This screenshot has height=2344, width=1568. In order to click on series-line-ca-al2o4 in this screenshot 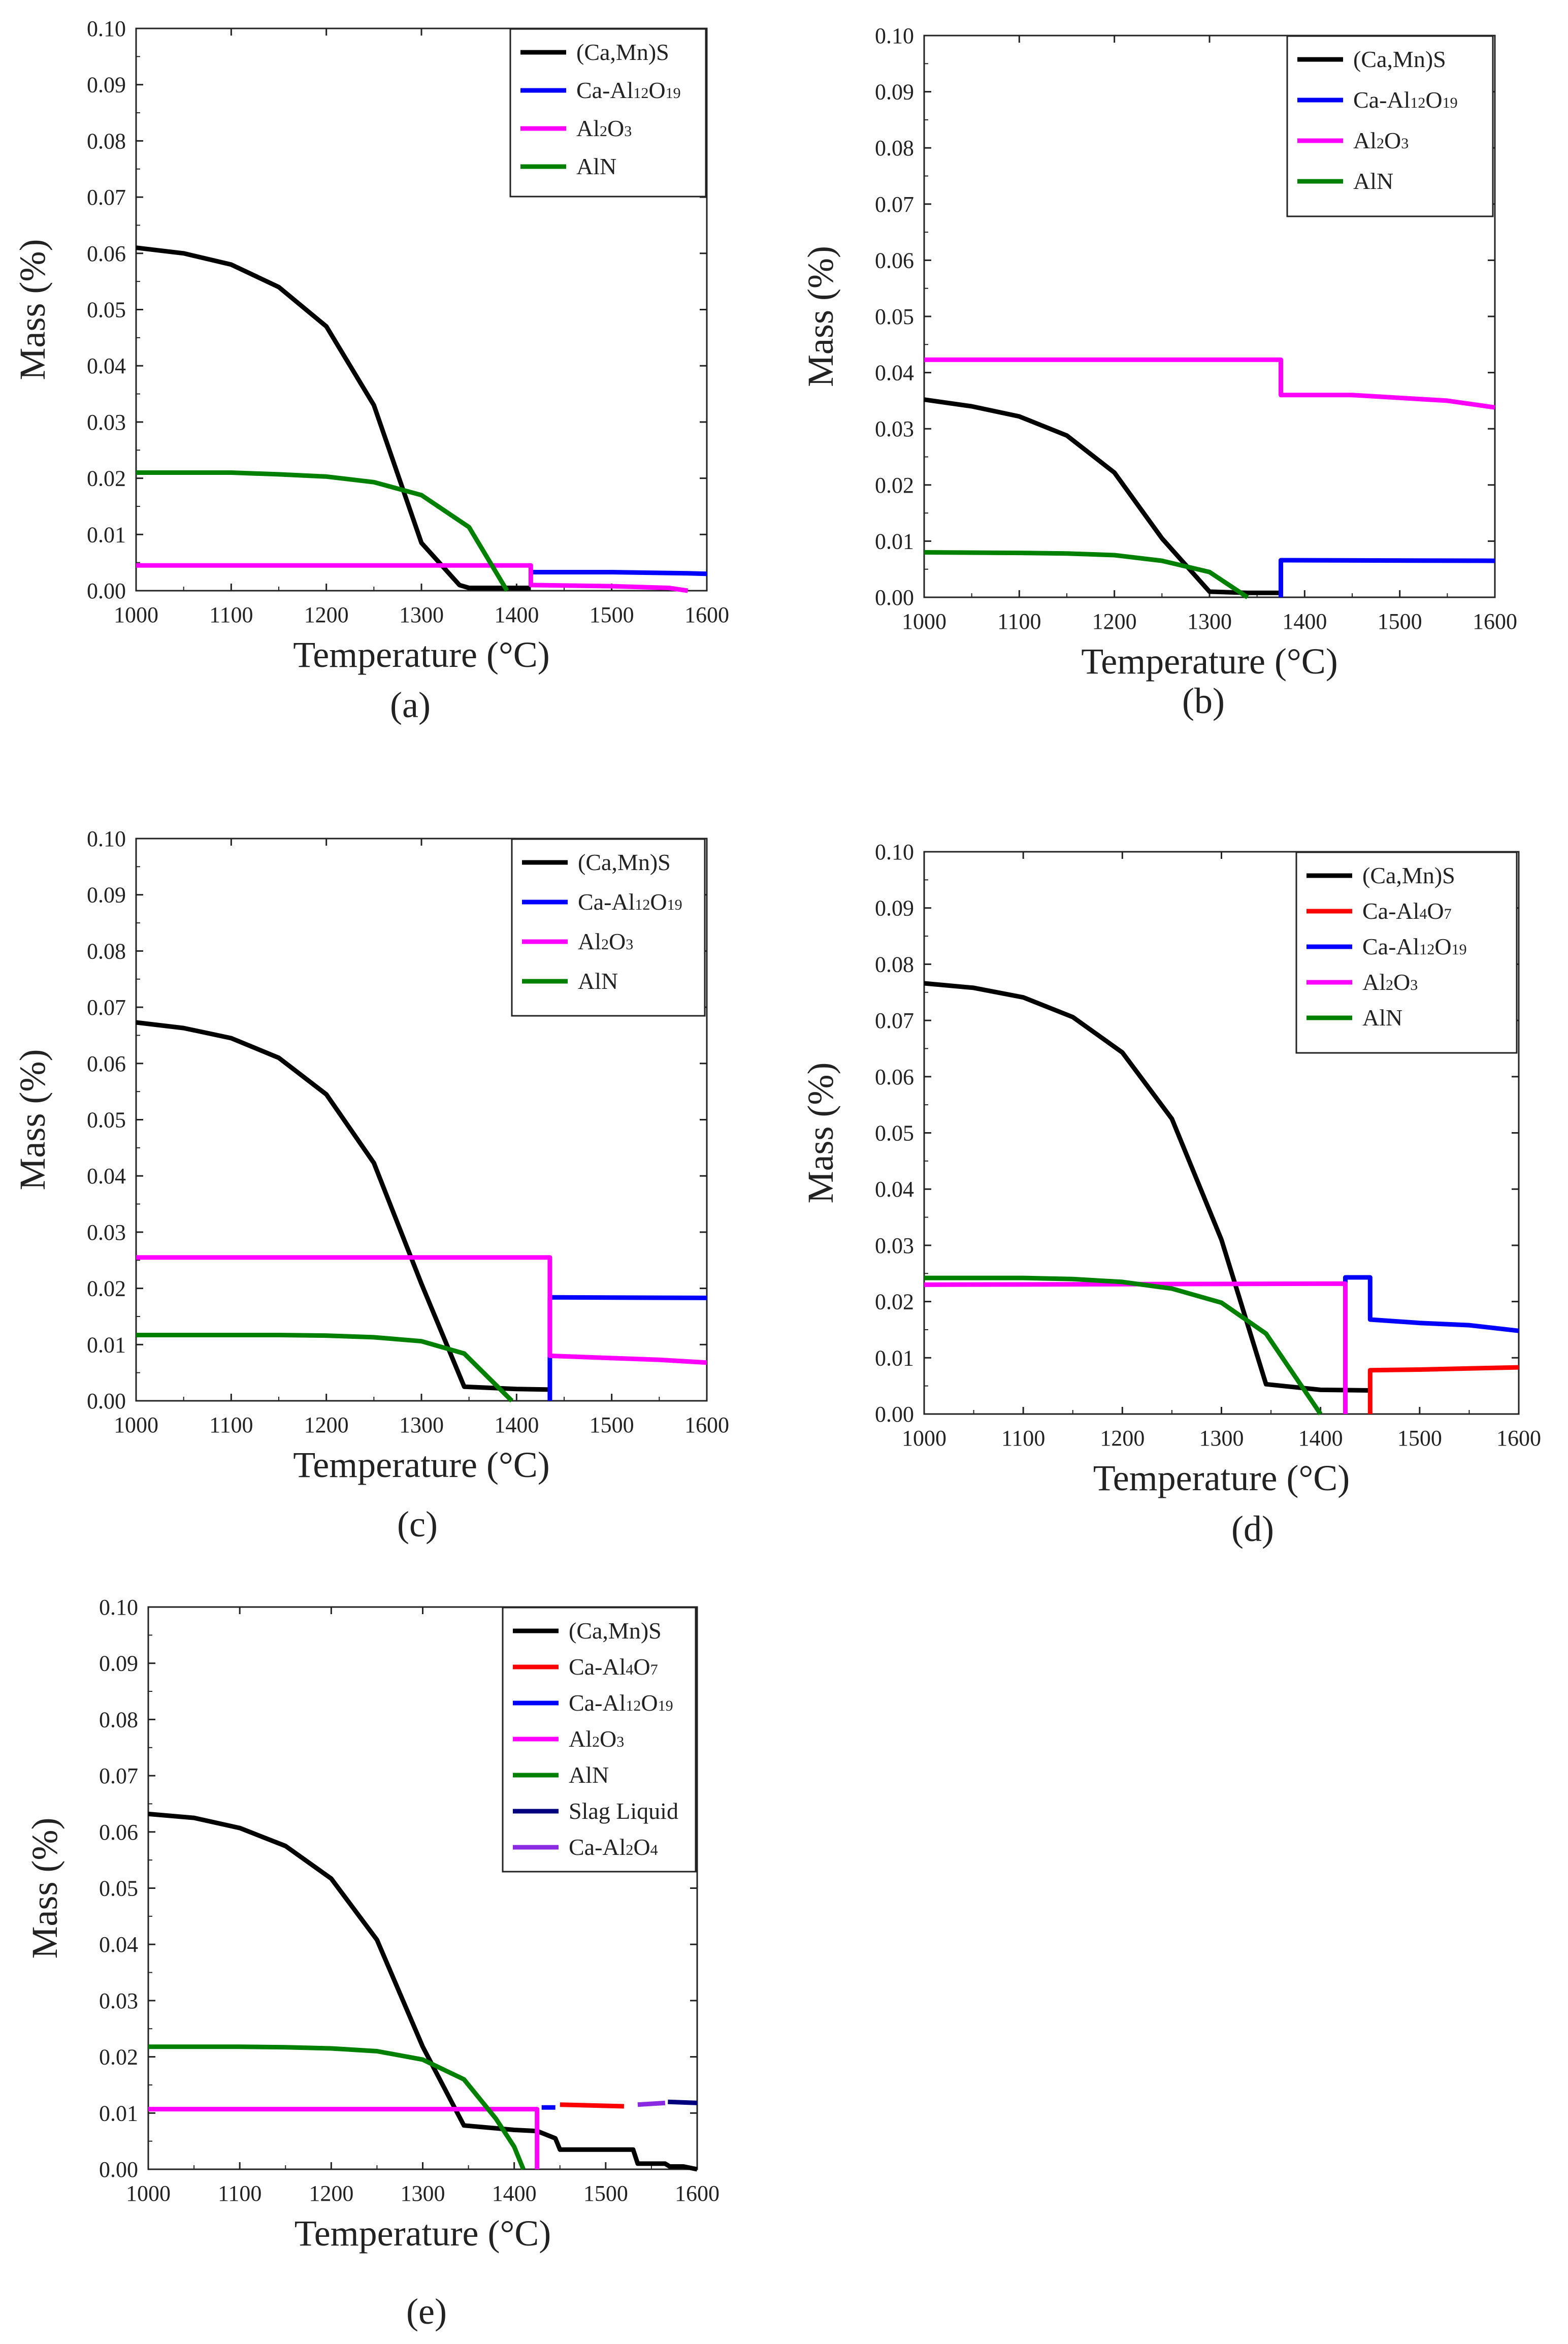, I will do `click(652, 2104)`.